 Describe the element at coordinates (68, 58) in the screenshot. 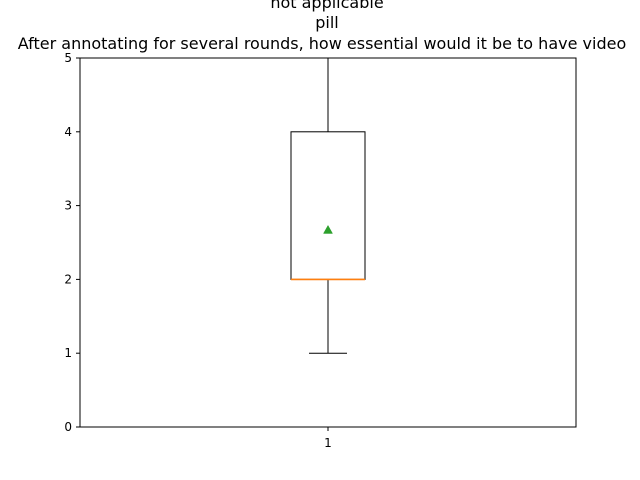

I see `y-tick-label-5: 5` at that location.